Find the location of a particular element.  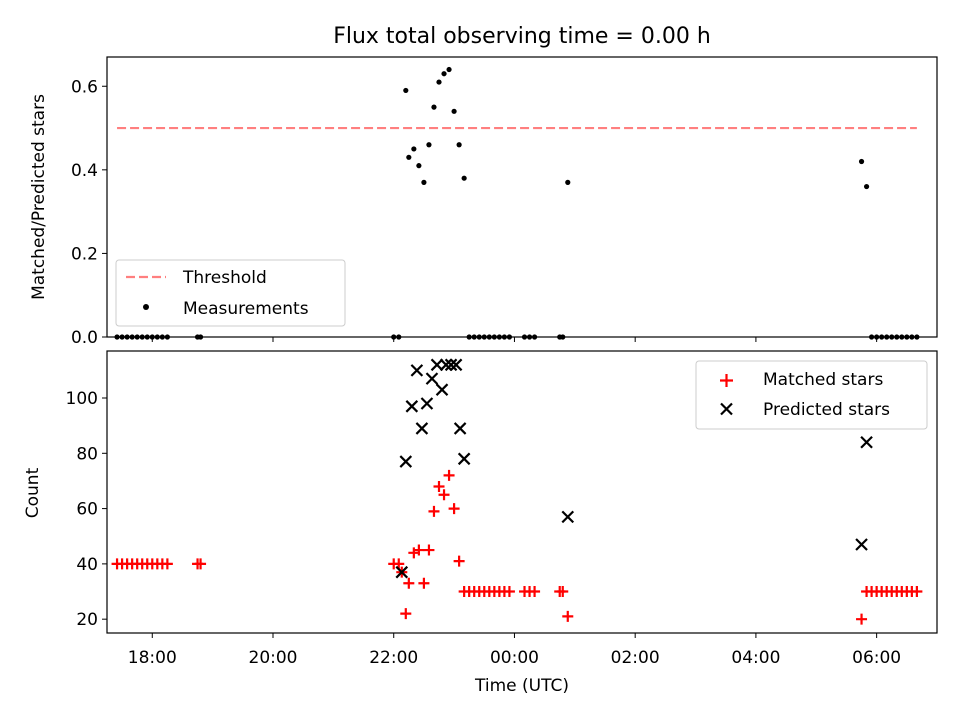

legend-matched-label: Matched stars is located at coordinates (823, 380).